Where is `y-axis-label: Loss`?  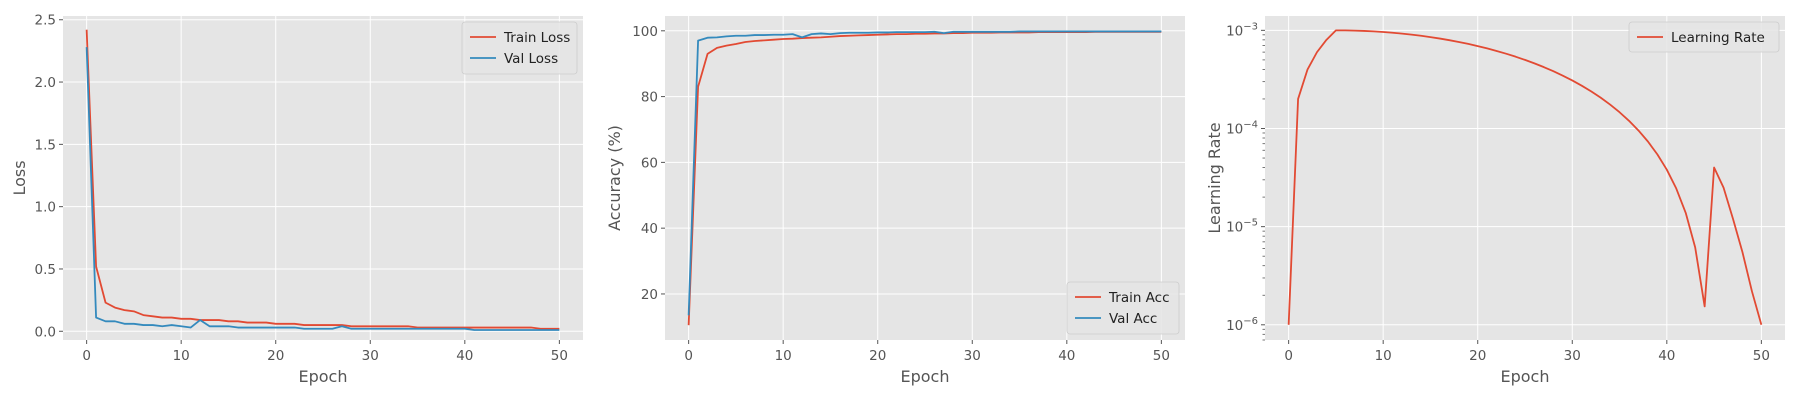
y-axis-label: Loss is located at coordinates (19, 177).